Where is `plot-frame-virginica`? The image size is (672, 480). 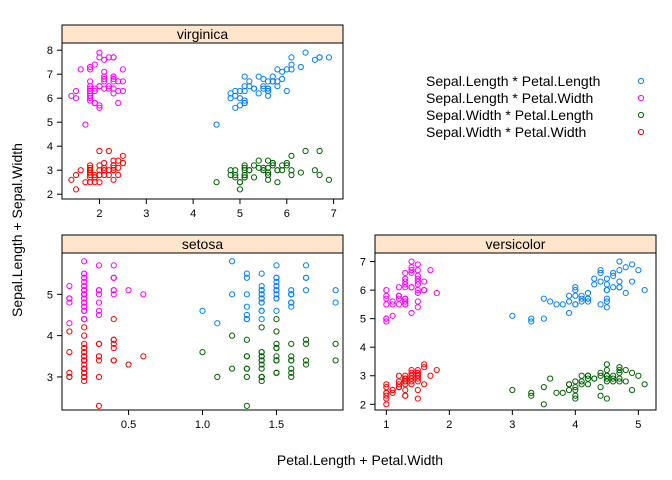 plot-frame-virginica is located at coordinates (202, 121).